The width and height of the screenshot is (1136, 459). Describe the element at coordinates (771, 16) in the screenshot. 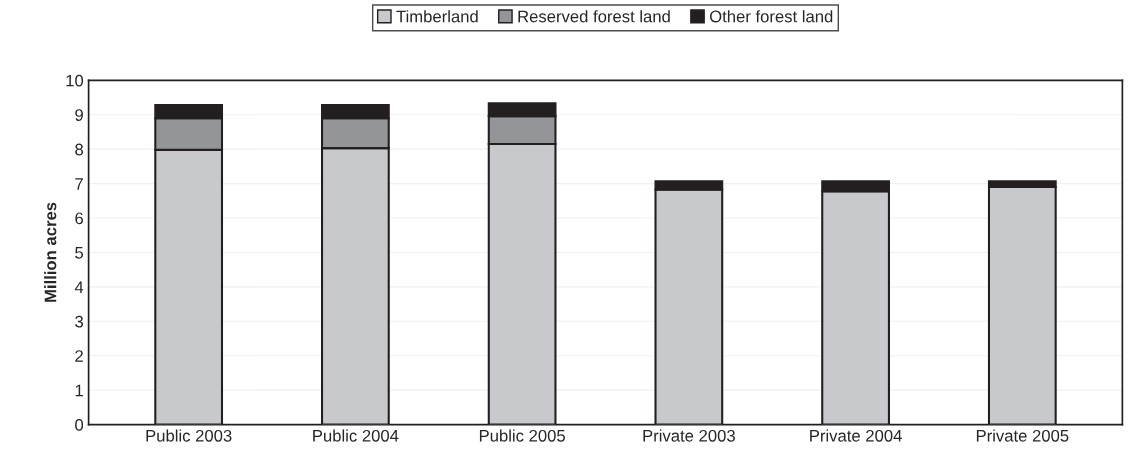

I see `legend-label: Other forest land` at that location.